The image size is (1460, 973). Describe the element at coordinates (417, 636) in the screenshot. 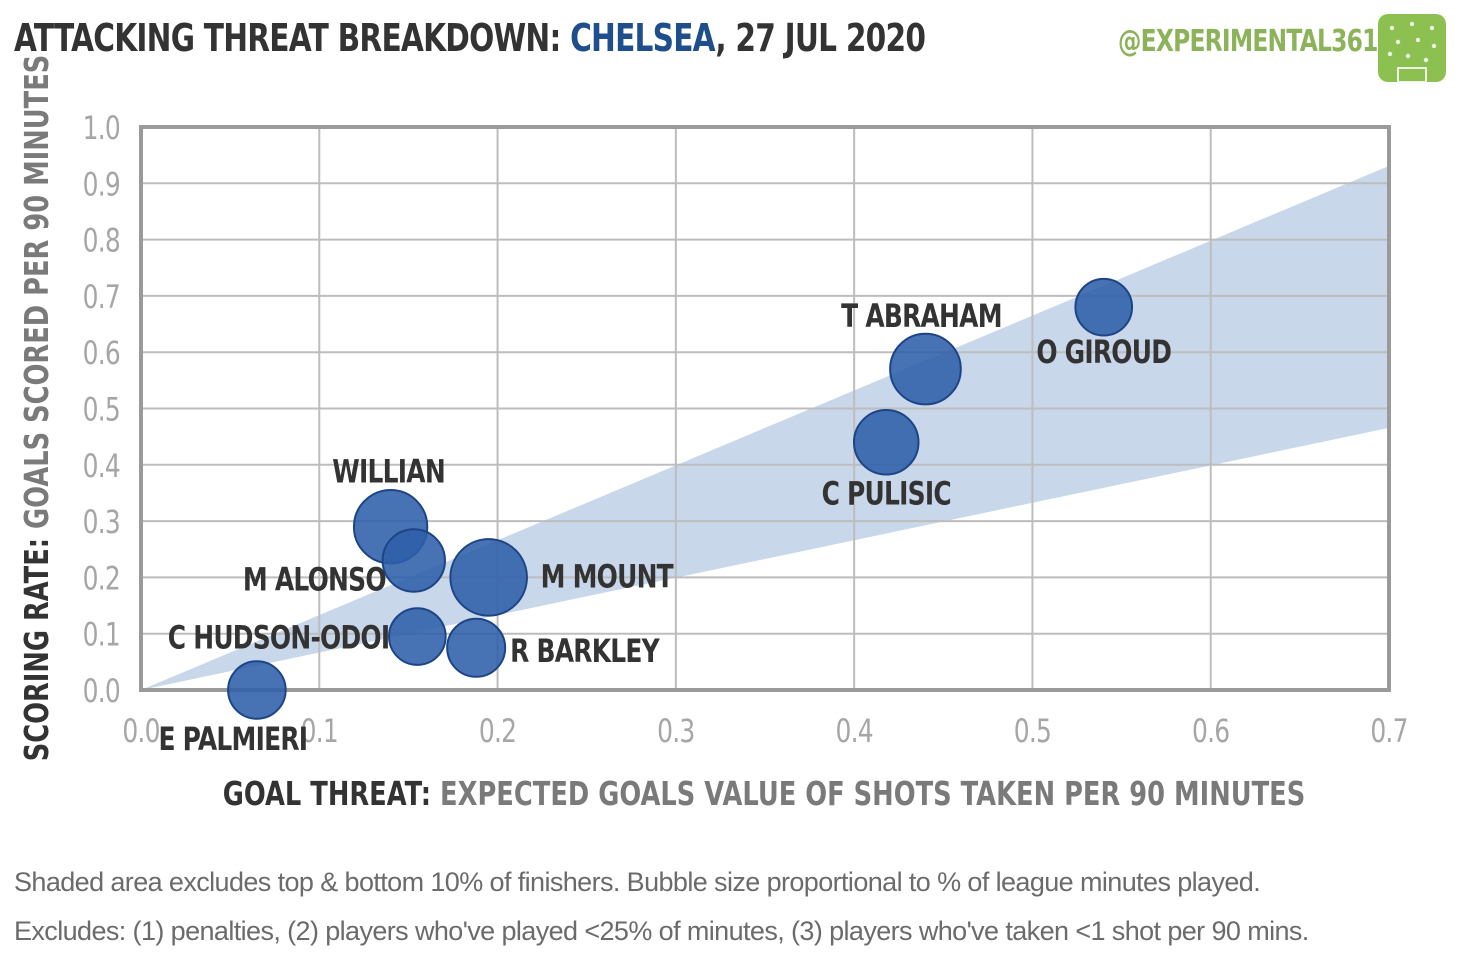

I see `bubble-c-hudson-odoi` at that location.